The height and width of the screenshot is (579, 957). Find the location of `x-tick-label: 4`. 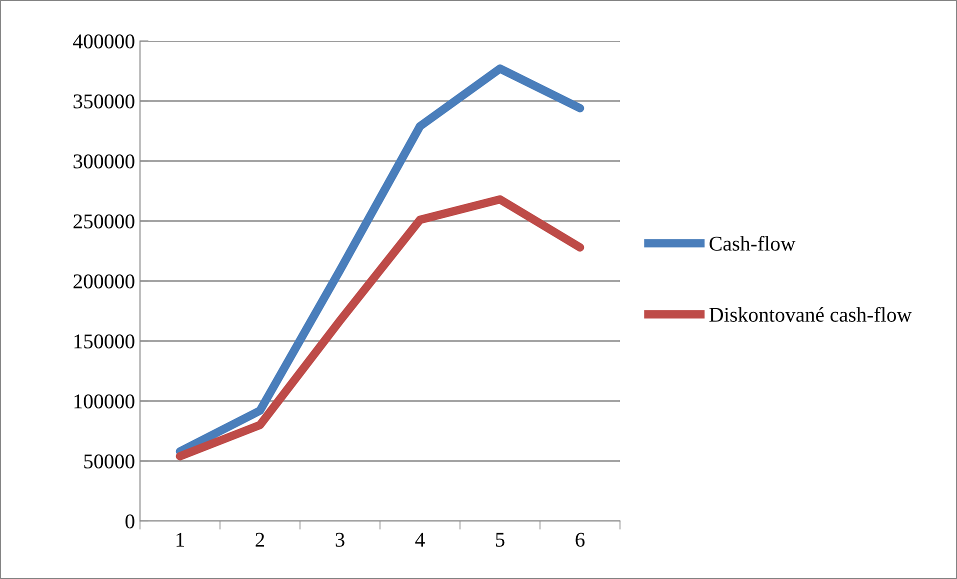

x-tick-label: 4 is located at coordinates (420, 539).